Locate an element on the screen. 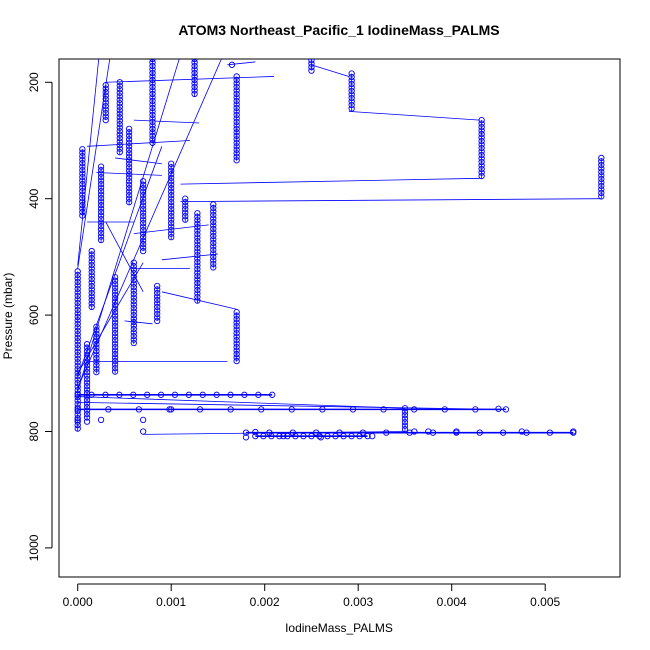 Image resolution: width=650 pixels, height=650 pixels. y-axis-label: Pressure (mbar) is located at coordinates (8, 316).